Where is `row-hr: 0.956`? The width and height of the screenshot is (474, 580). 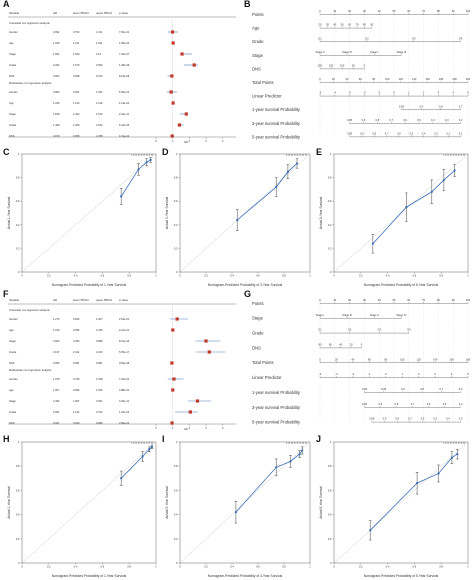
row-hr: 0.956 is located at coordinates (56, 363).